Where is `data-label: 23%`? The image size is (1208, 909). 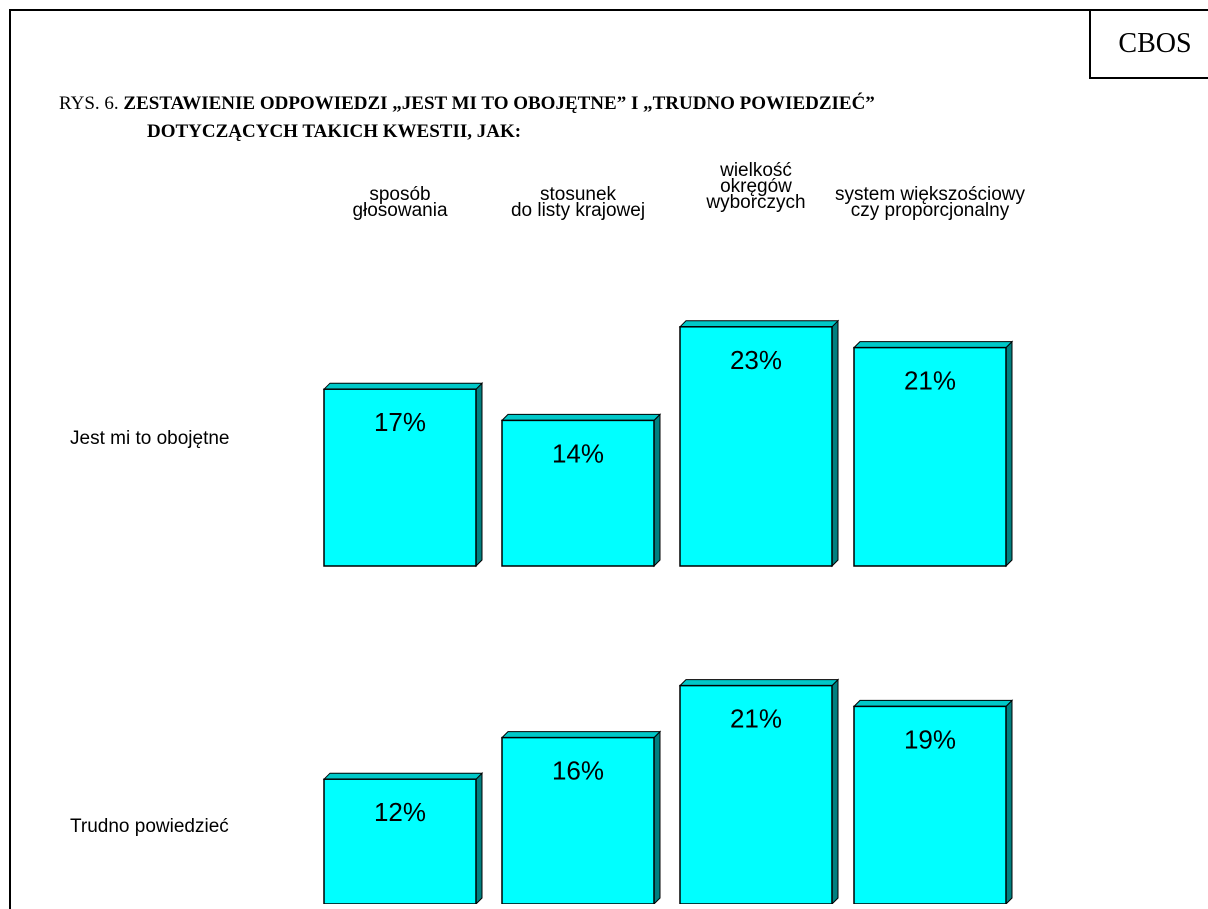
data-label: 23% is located at coordinates (756, 360).